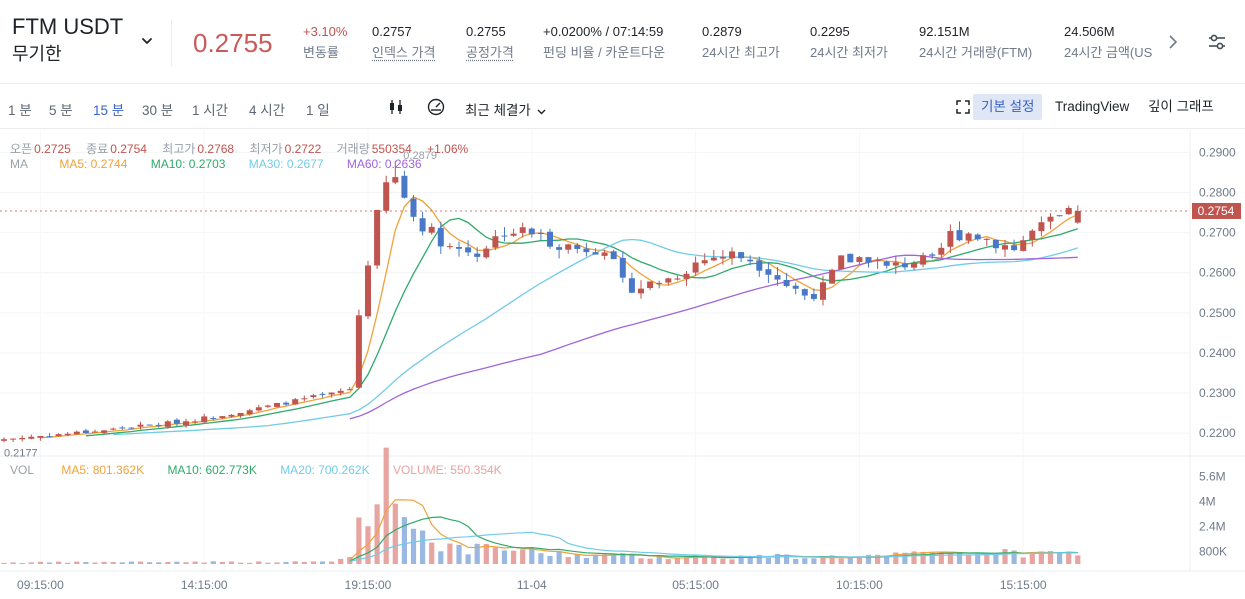 The image size is (1245, 599). I want to click on view-tab: TradingView, so click(1092, 106).